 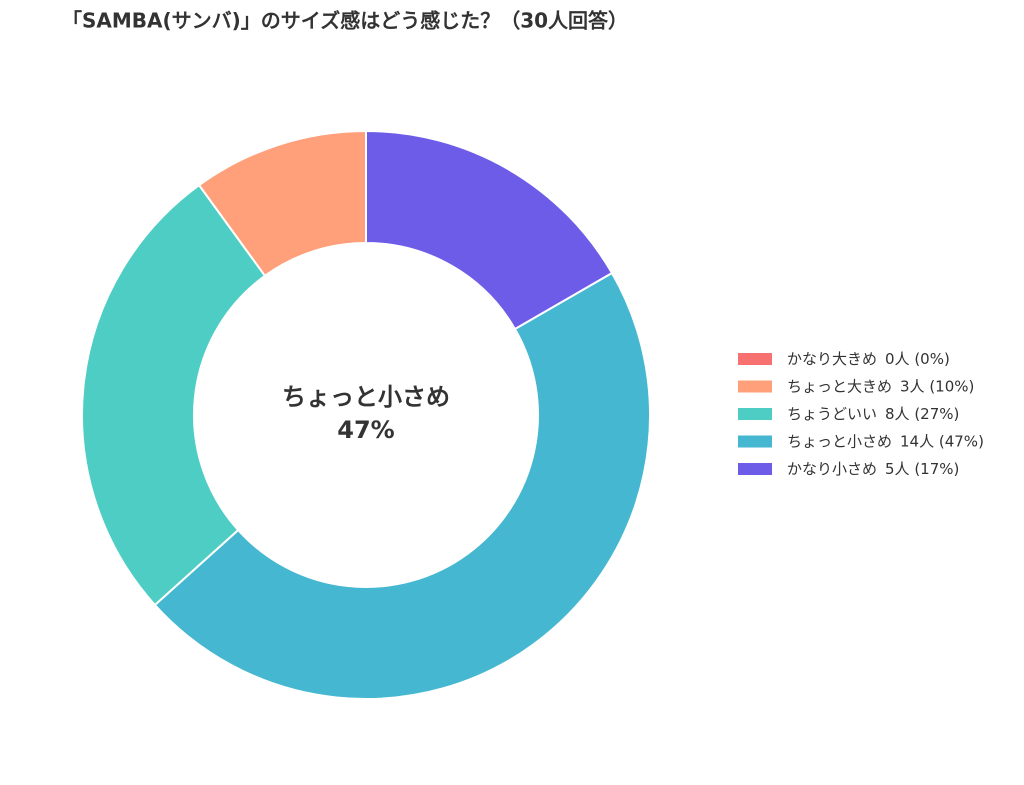 I want to click on legend-label: ちょうどいい 8人 (27%), so click(x=873, y=414).